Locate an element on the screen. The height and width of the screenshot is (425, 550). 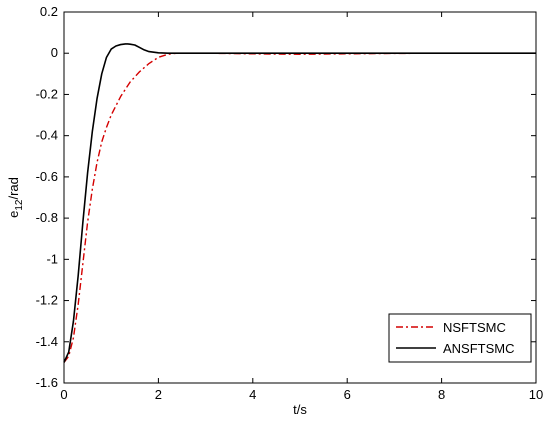
y-tick-label: -0.6 is located at coordinates (47, 176).